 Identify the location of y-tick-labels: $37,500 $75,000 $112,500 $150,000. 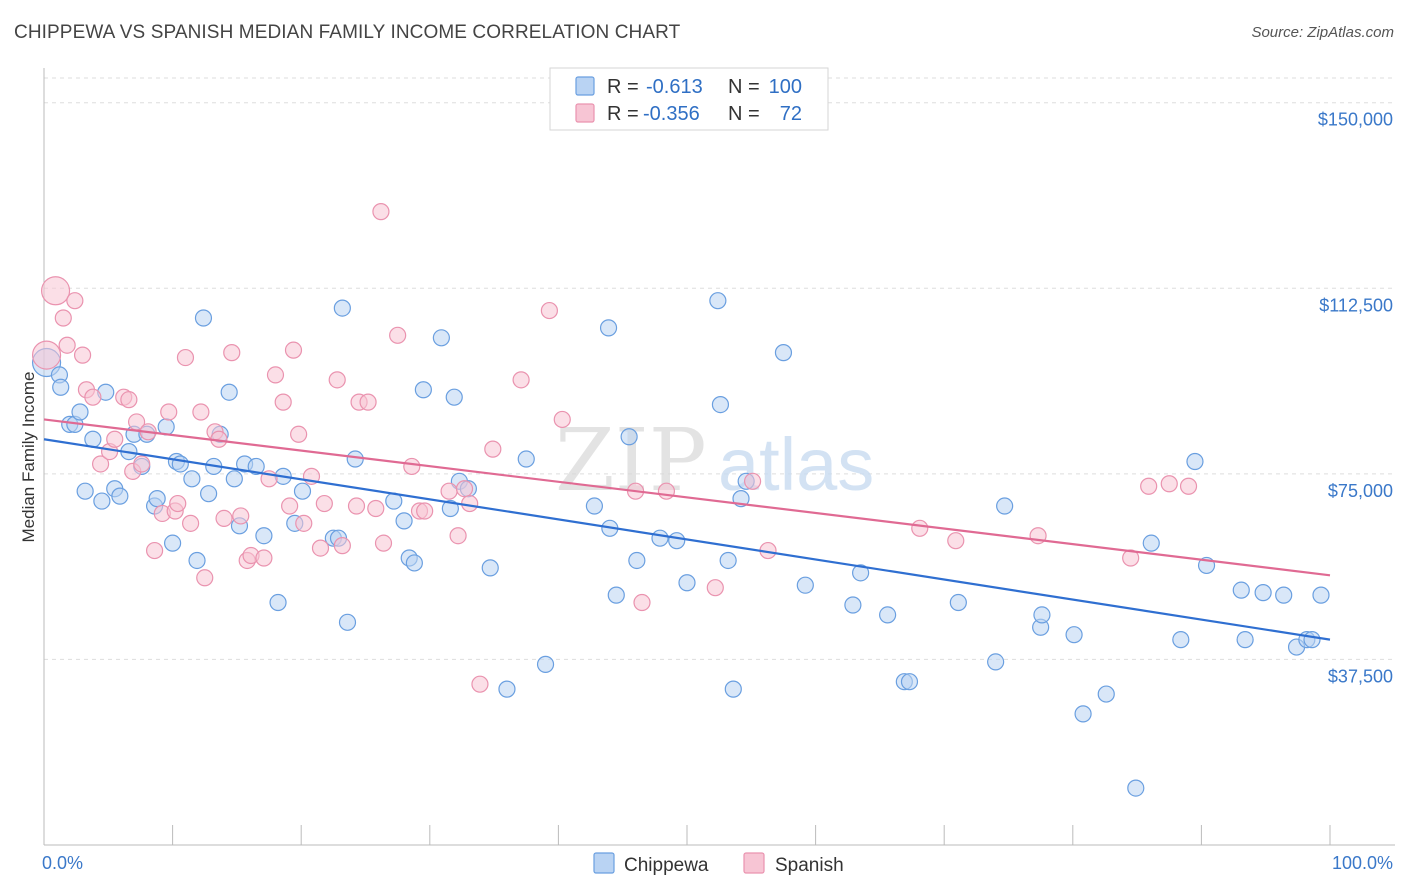
(1355, 398).